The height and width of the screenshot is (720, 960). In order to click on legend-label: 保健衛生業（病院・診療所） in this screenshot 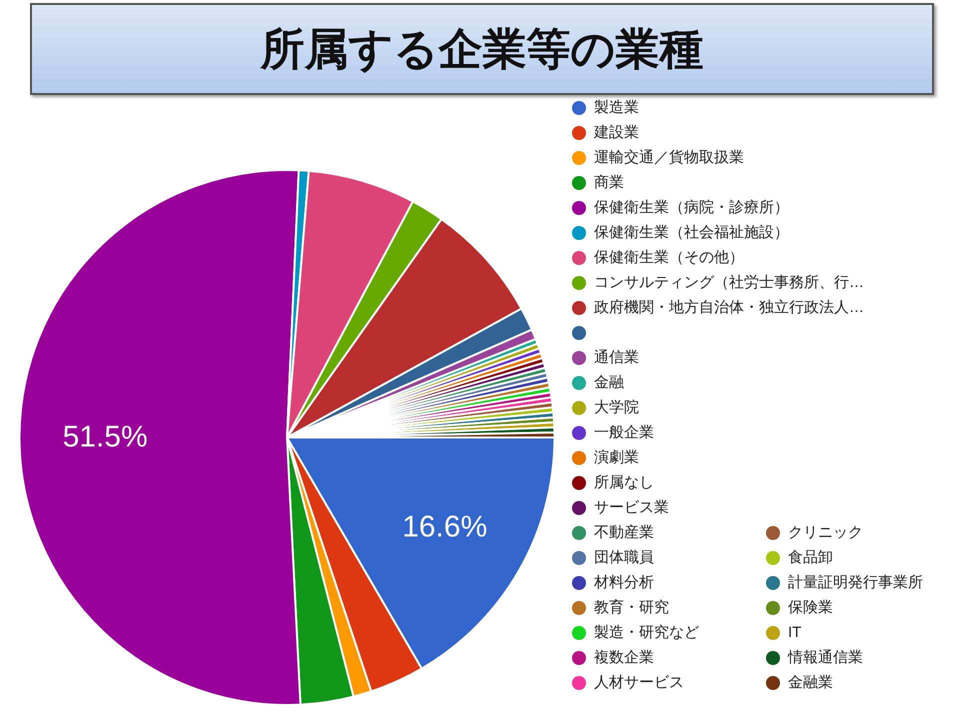, I will do `click(691, 207)`.